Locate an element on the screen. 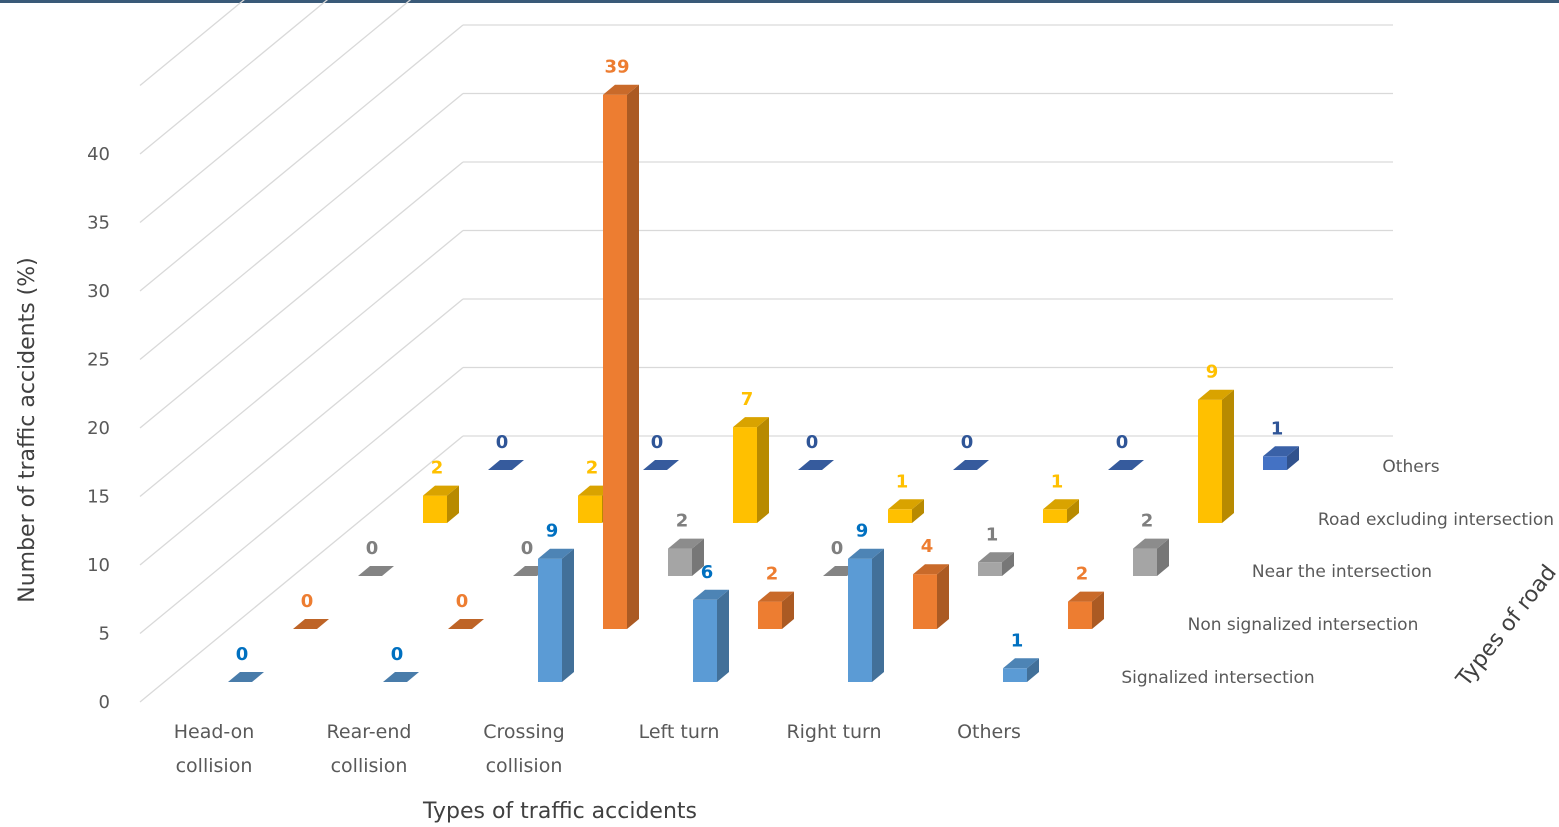 This screenshot has height=827, width=1559. x-axis-title: Types of traffic accidents is located at coordinates (559, 811).